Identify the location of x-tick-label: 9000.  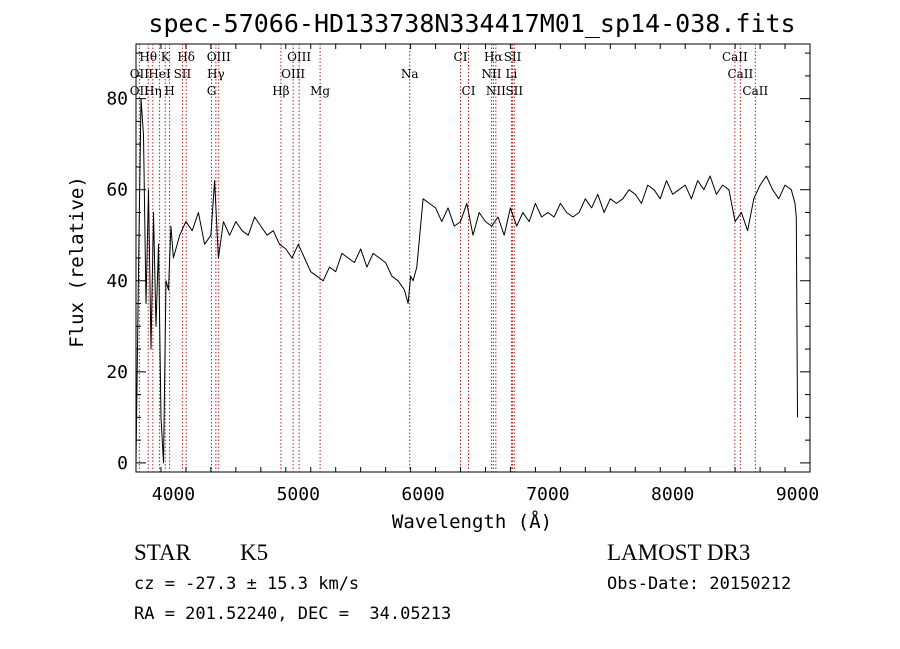
(797, 494).